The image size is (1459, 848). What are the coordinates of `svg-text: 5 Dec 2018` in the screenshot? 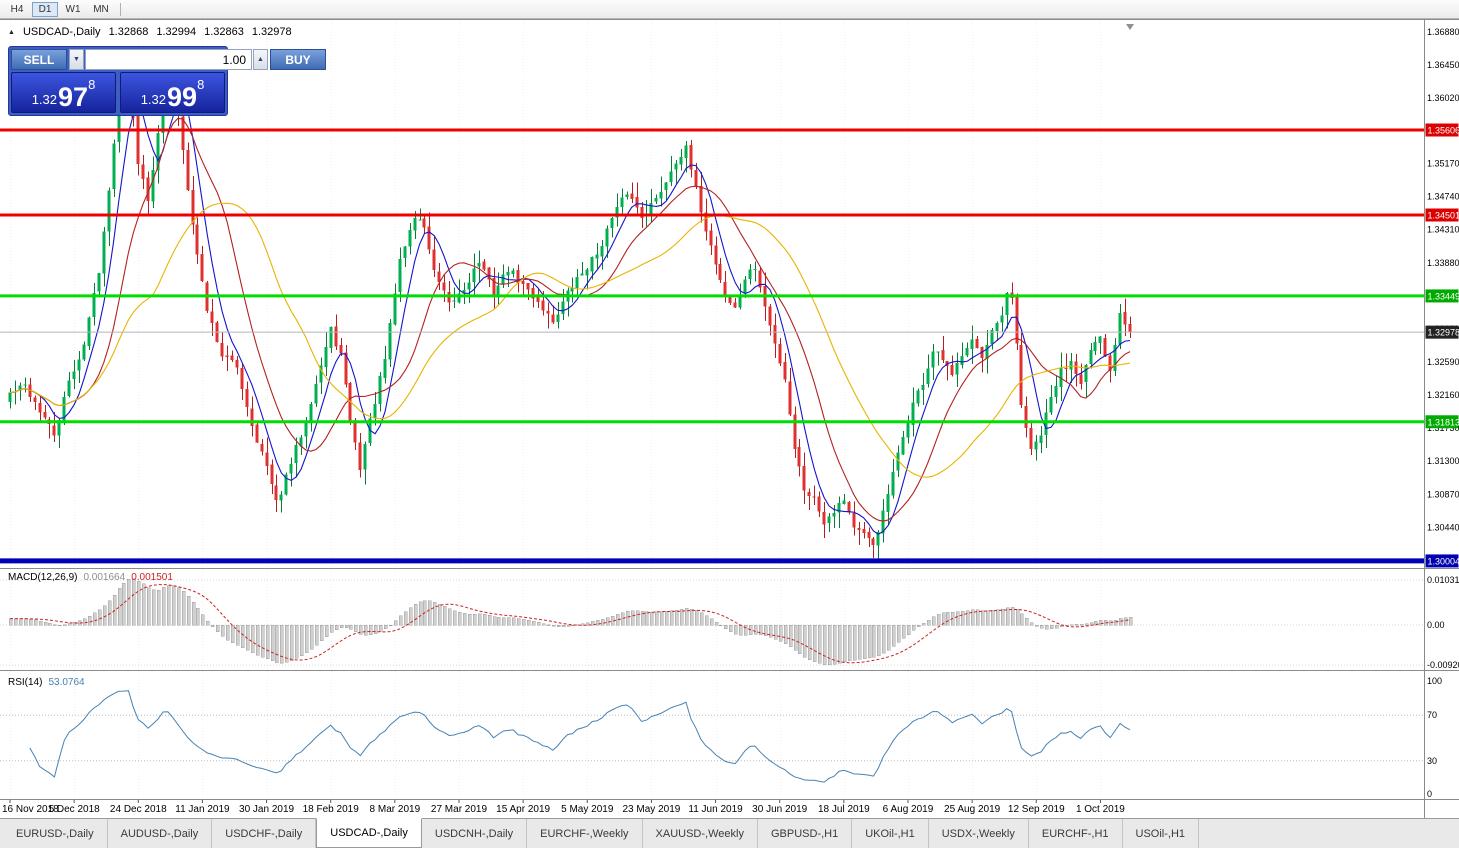 It's located at (75, 809).